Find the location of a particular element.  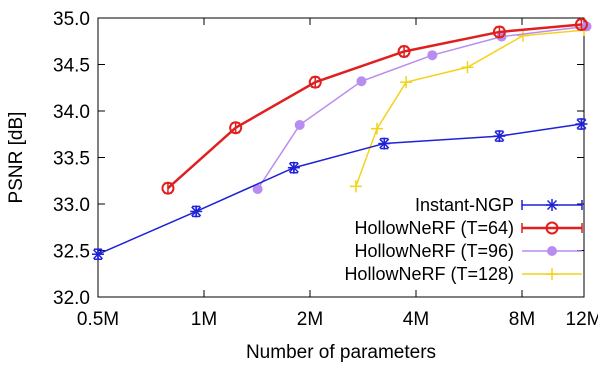

x-tick-label: 2M is located at coordinates (310, 319).